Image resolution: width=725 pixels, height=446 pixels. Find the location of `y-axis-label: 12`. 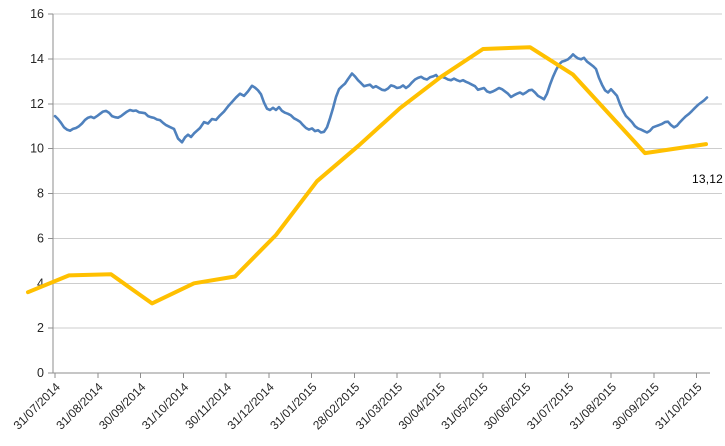

y-axis-label: 12 is located at coordinates (37, 104).